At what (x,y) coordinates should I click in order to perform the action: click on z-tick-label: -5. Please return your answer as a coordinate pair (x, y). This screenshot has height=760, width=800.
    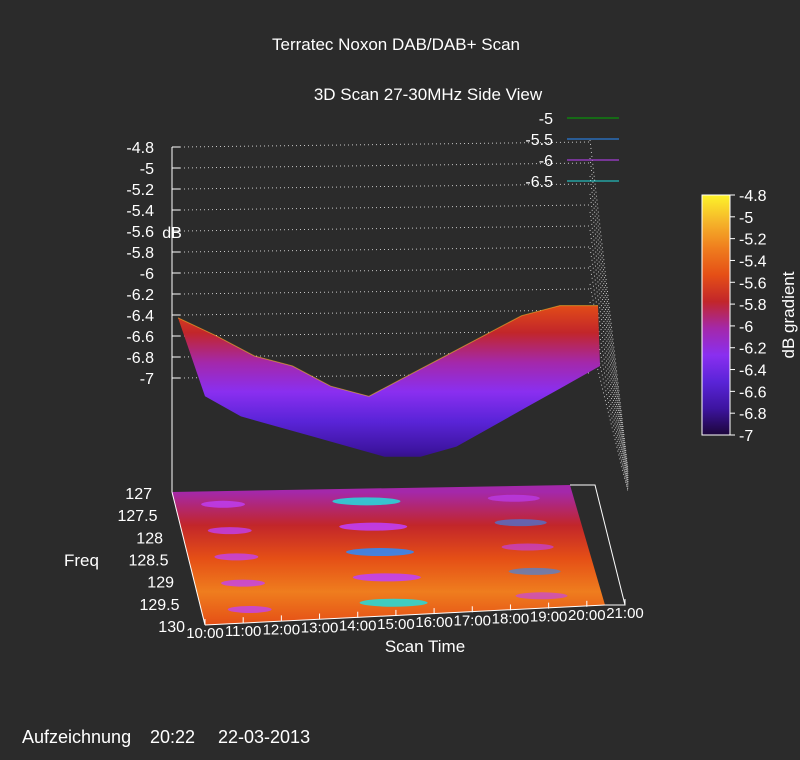
    Looking at the image, I should click on (147, 169).